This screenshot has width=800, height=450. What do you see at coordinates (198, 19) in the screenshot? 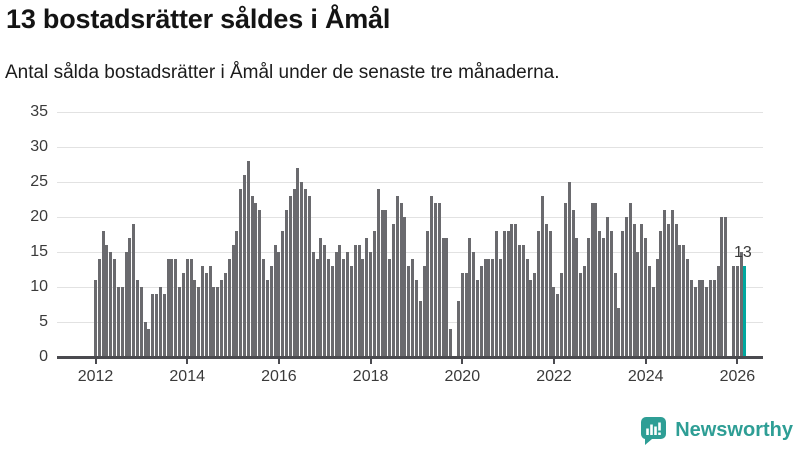
I see `page-title: 13 bostadsrätter såldes i Åmål` at bounding box center [198, 19].